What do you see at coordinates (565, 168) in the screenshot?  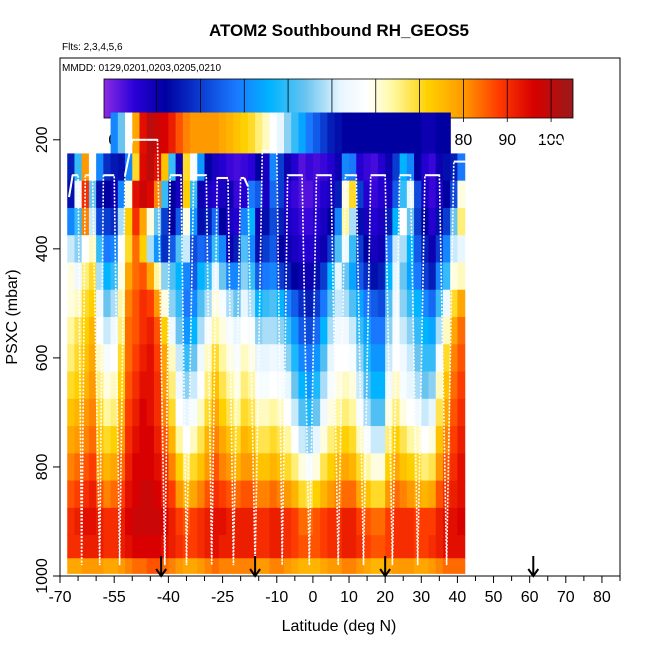 I see `flight-track-segment` at bounding box center [565, 168].